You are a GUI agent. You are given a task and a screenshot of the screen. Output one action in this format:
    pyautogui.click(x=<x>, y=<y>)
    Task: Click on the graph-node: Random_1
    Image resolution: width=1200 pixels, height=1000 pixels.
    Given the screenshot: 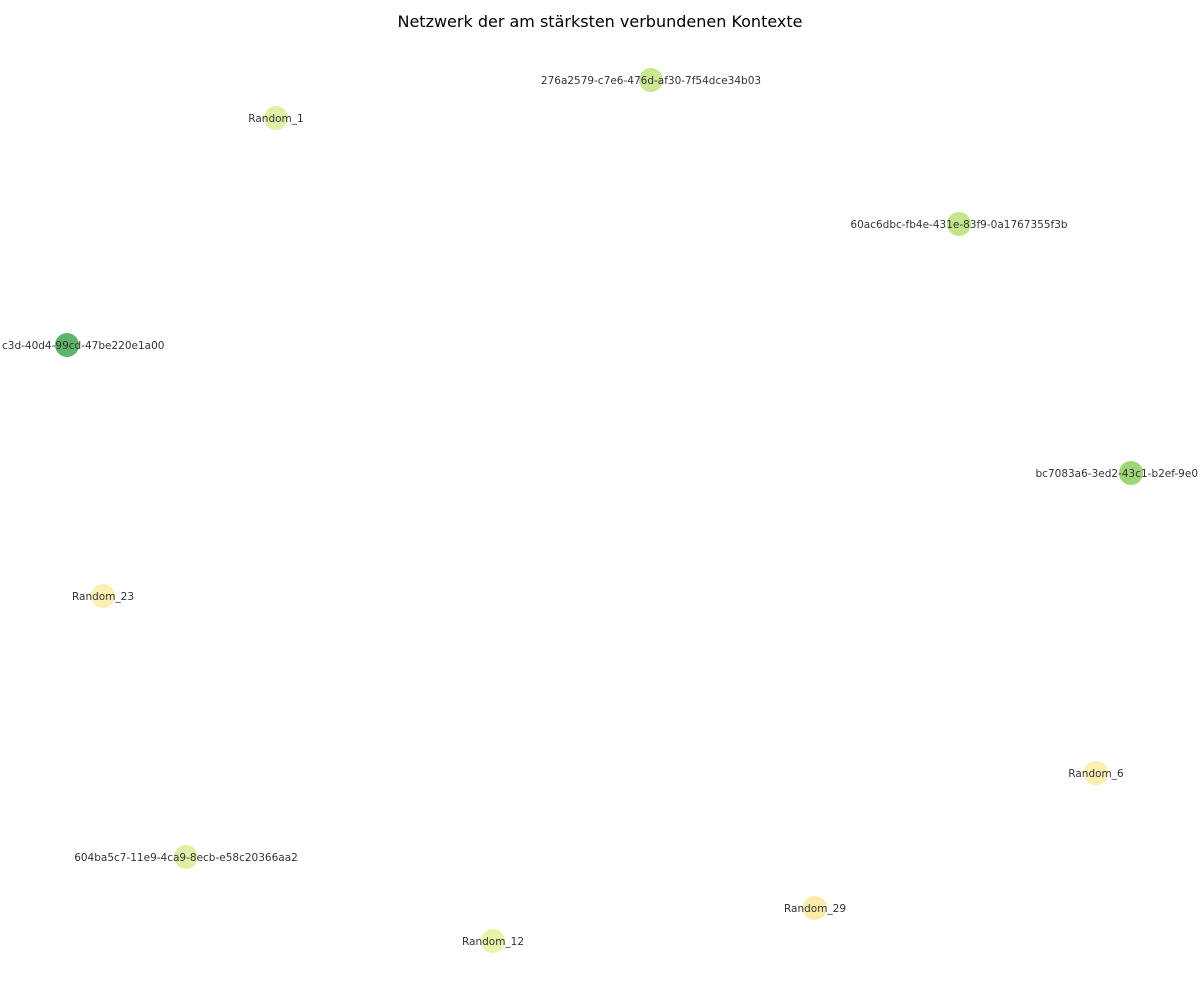 What is the action you would take?
    pyautogui.click(x=276, y=118)
    